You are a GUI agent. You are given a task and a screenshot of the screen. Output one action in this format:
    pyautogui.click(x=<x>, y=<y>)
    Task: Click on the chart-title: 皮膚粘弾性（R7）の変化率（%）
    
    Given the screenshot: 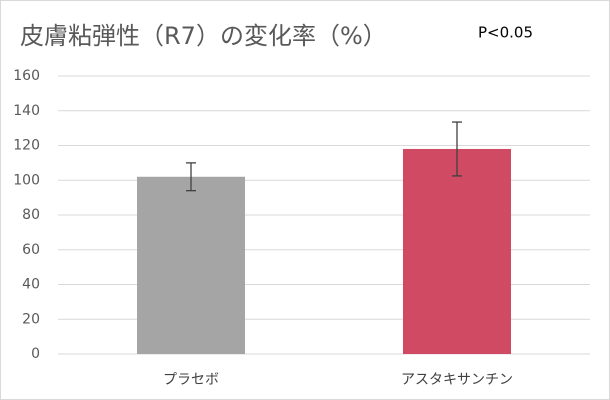 What is the action you would take?
    pyautogui.click(x=203, y=36)
    